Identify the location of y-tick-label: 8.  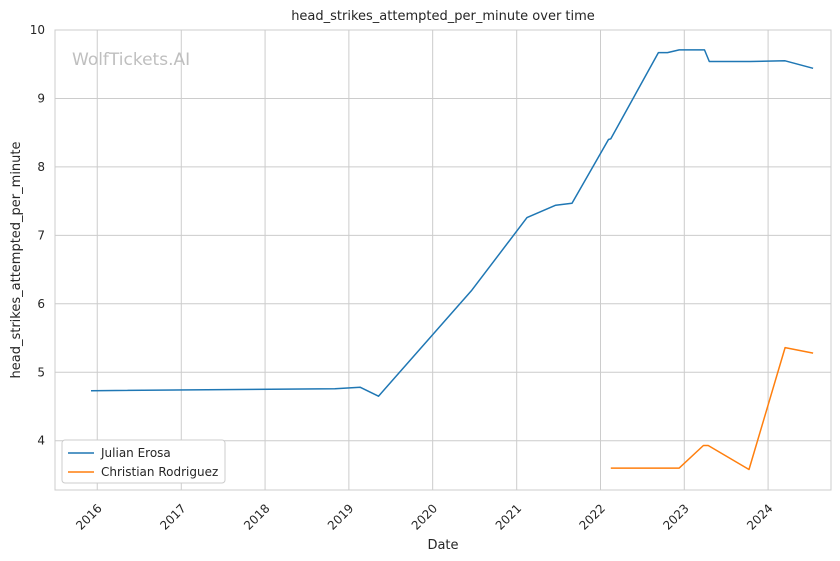
(41, 167).